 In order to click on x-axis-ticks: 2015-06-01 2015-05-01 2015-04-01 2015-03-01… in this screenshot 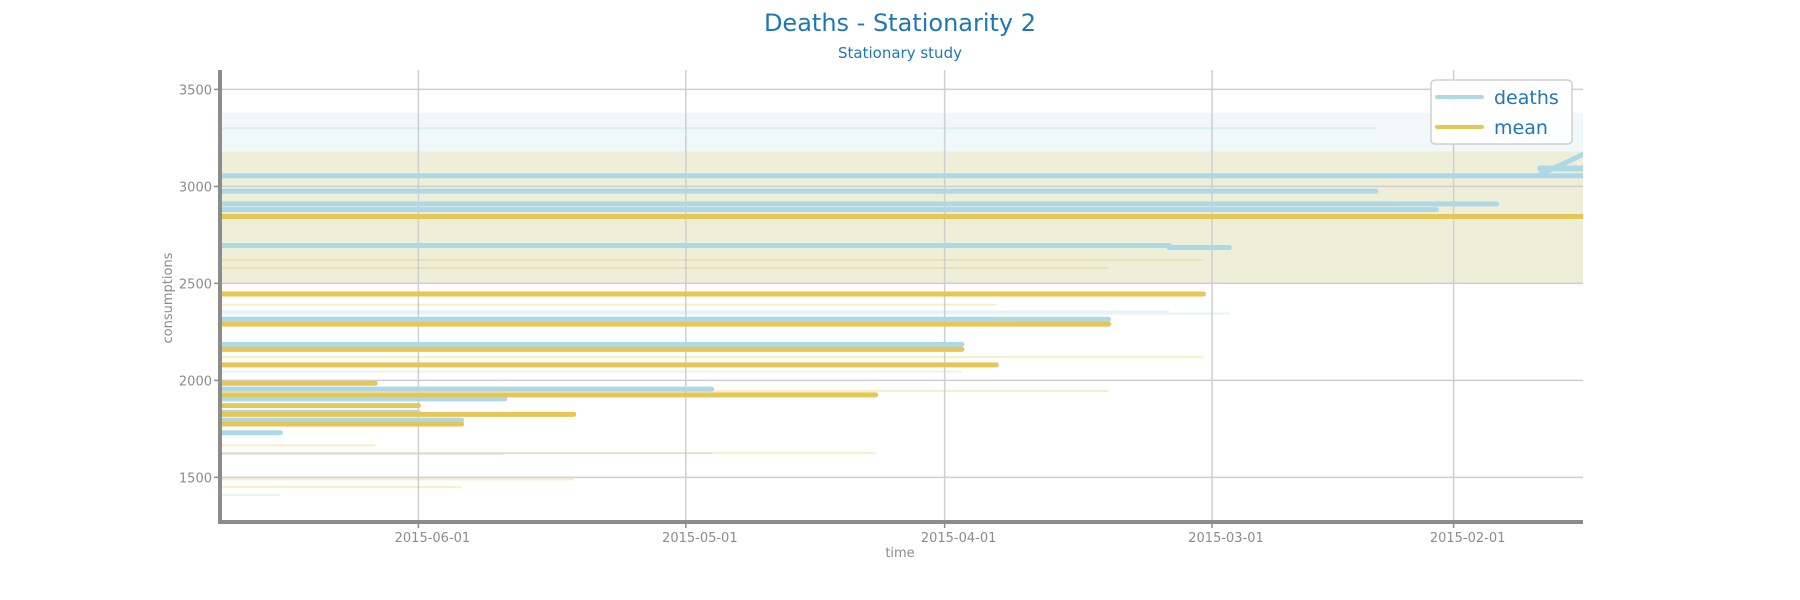, I will do `click(950, 534)`.